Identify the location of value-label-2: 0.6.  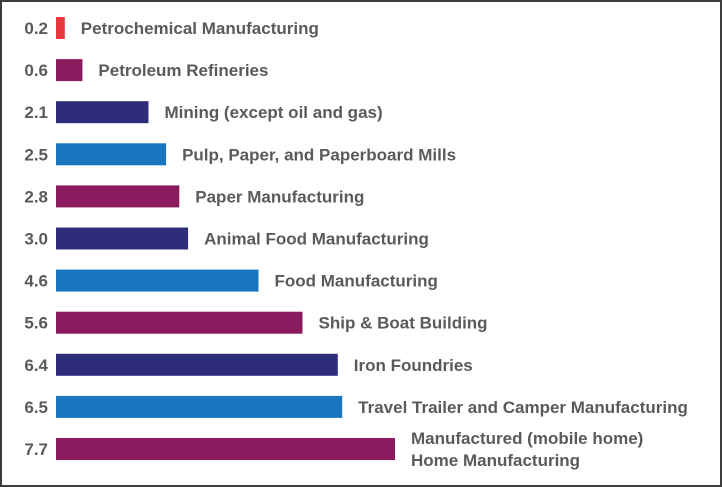
(36, 70).